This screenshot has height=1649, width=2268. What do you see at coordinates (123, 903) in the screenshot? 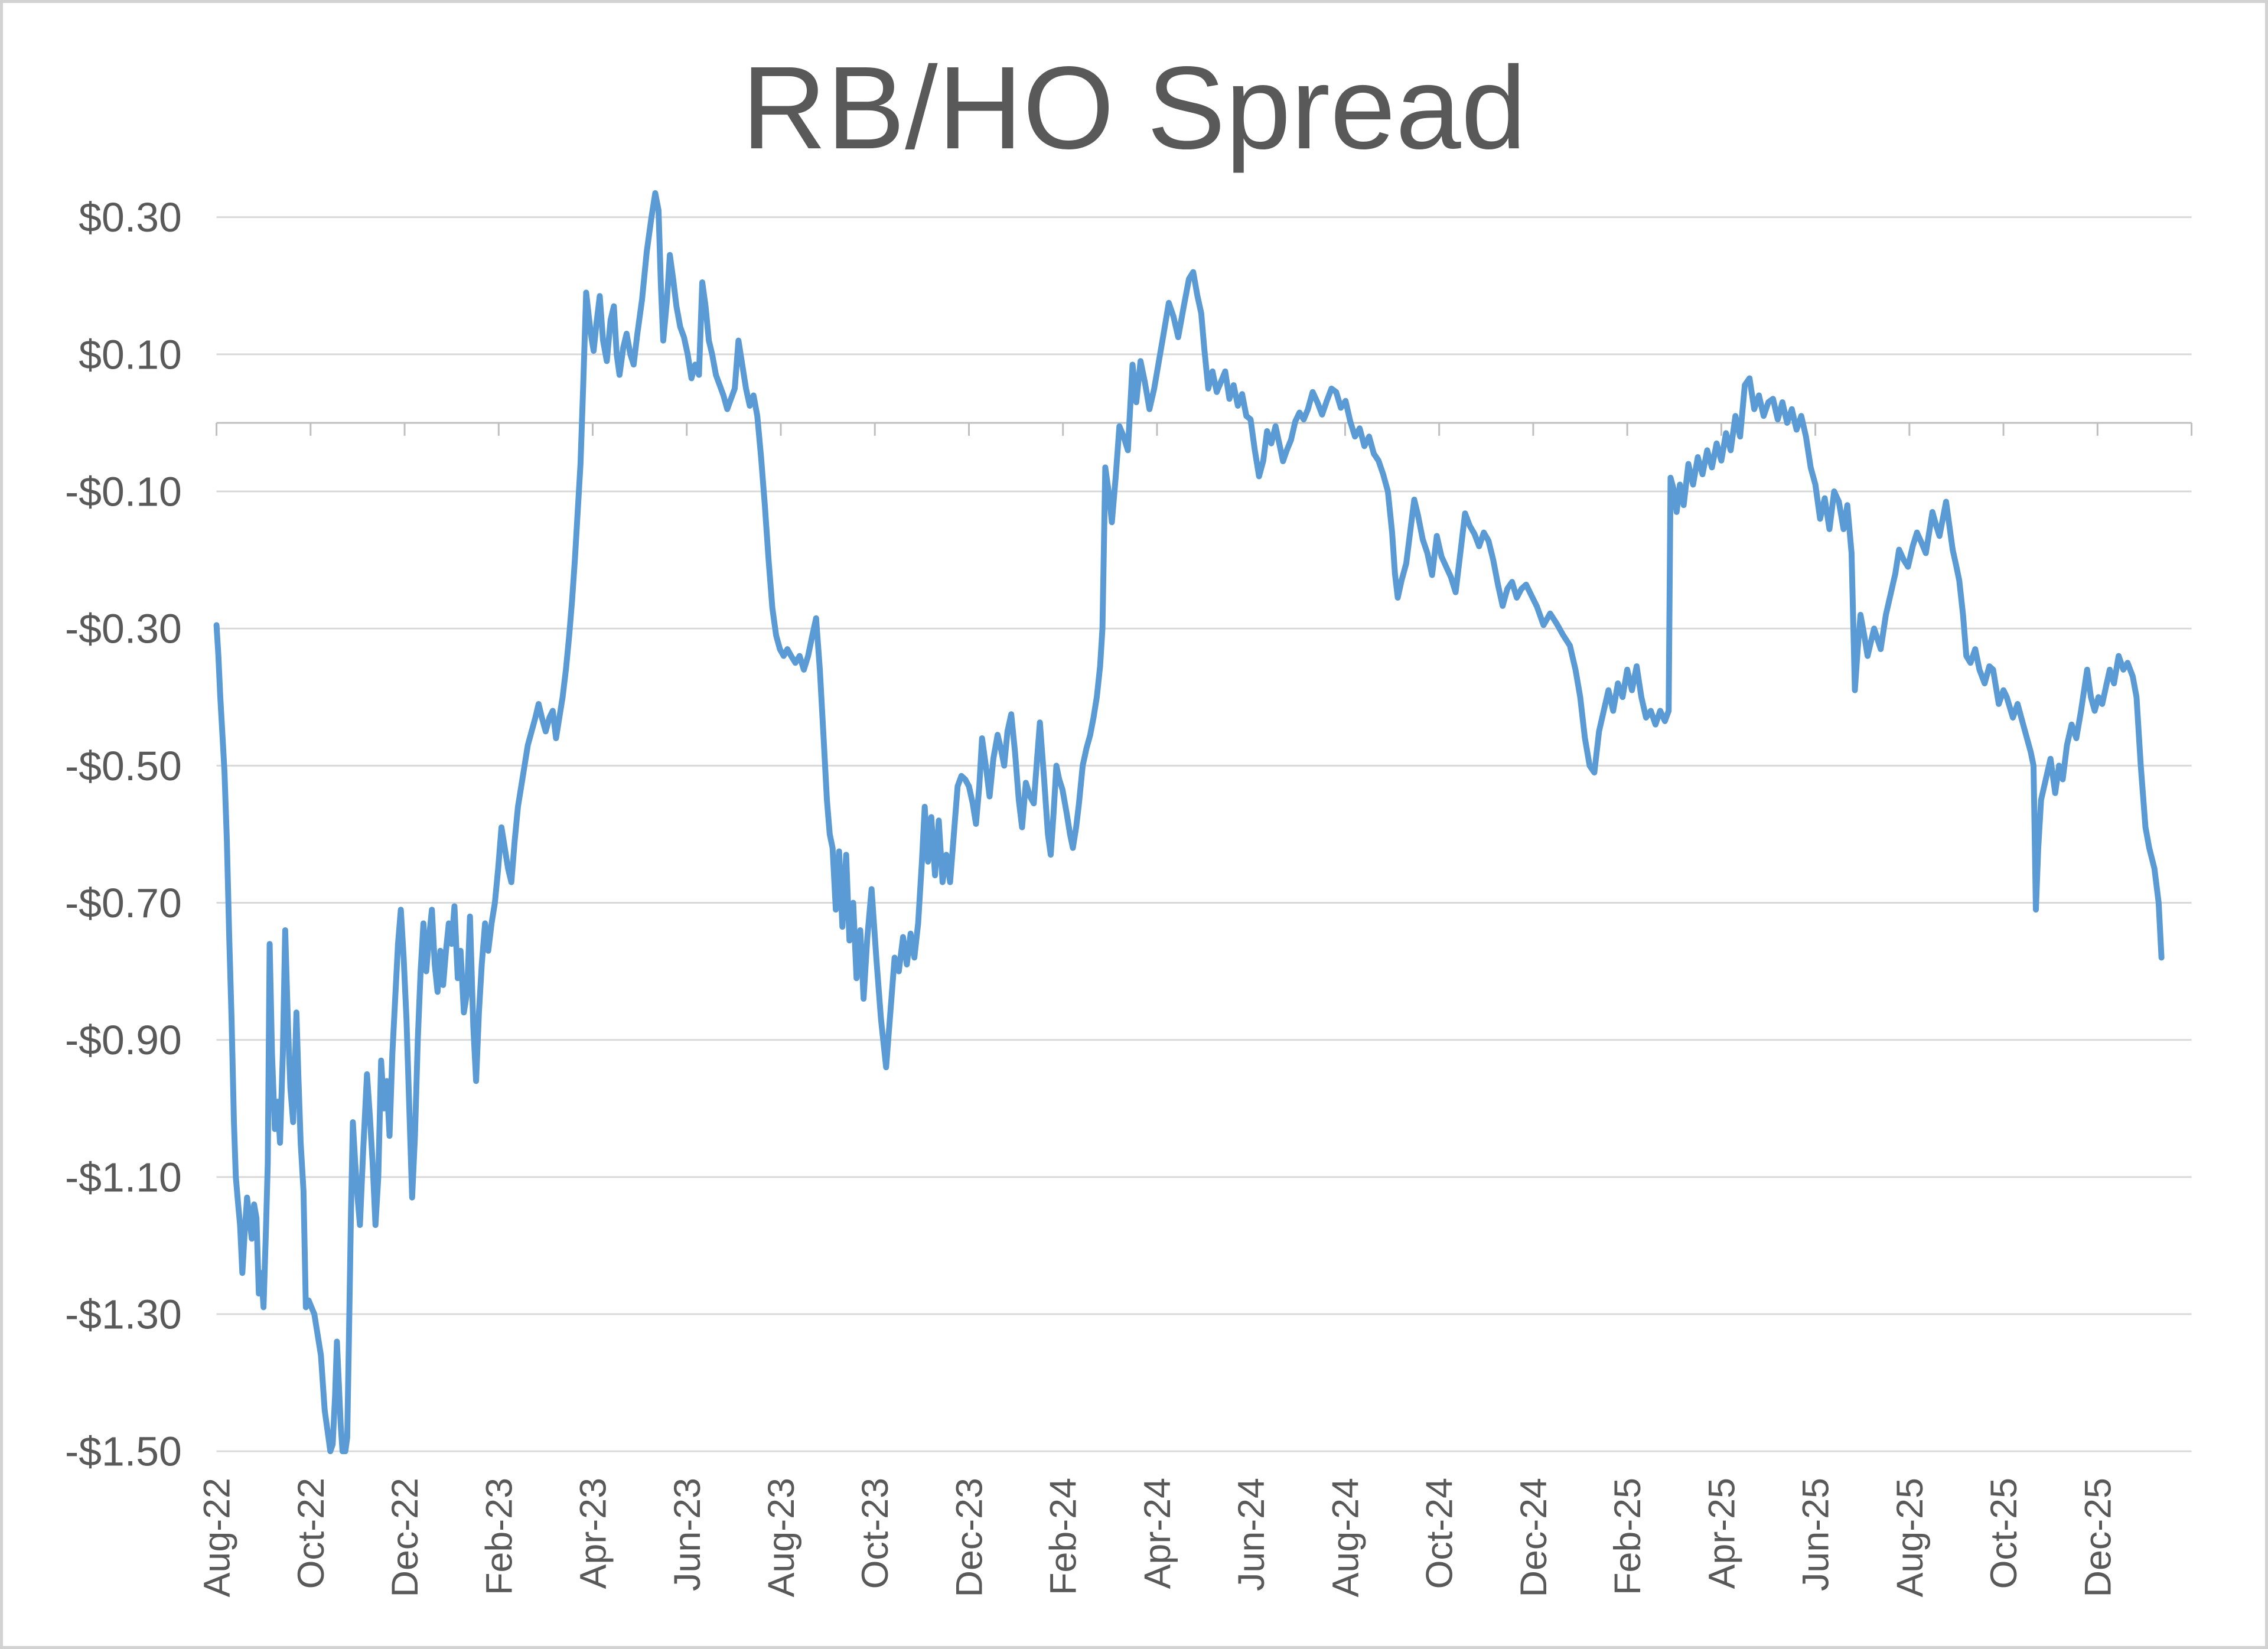
I see `y-axis-tick-label: -$0.70` at bounding box center [123, 903].